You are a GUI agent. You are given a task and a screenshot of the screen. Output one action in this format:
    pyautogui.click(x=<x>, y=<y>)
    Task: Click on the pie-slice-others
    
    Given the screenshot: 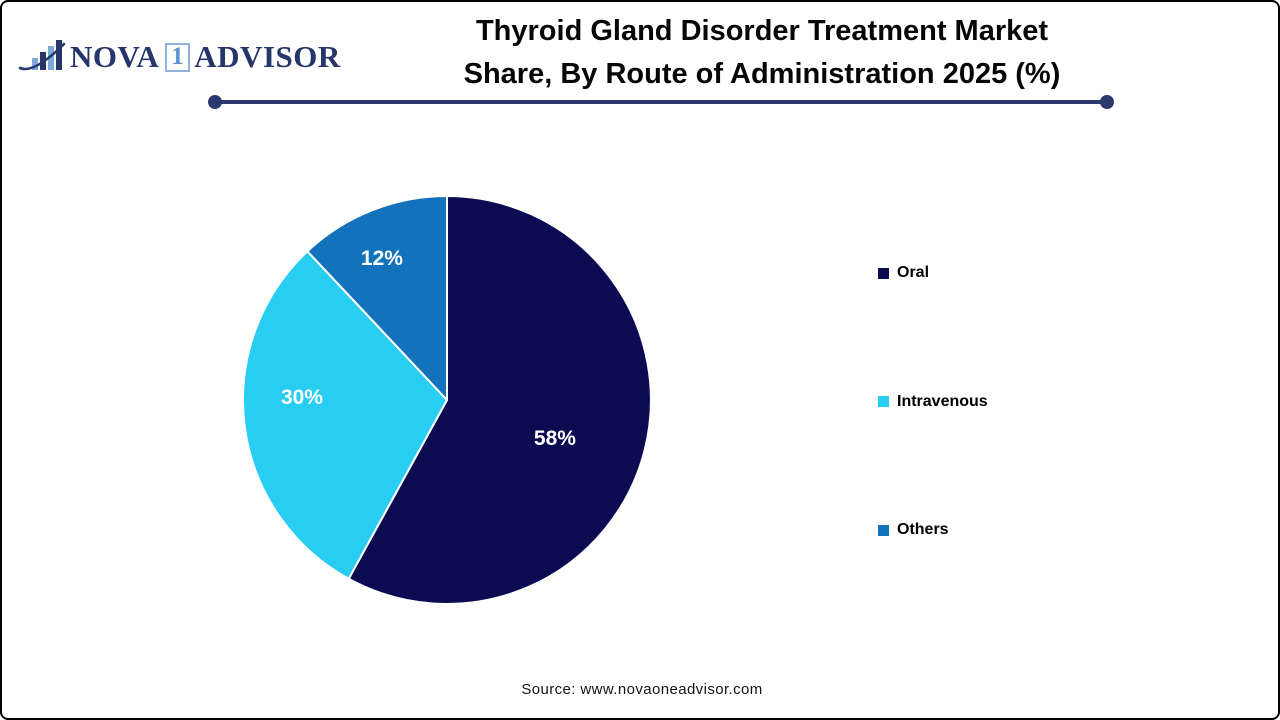 What is the action you would take?
    pyautogui.click(x=377, y=298)
    